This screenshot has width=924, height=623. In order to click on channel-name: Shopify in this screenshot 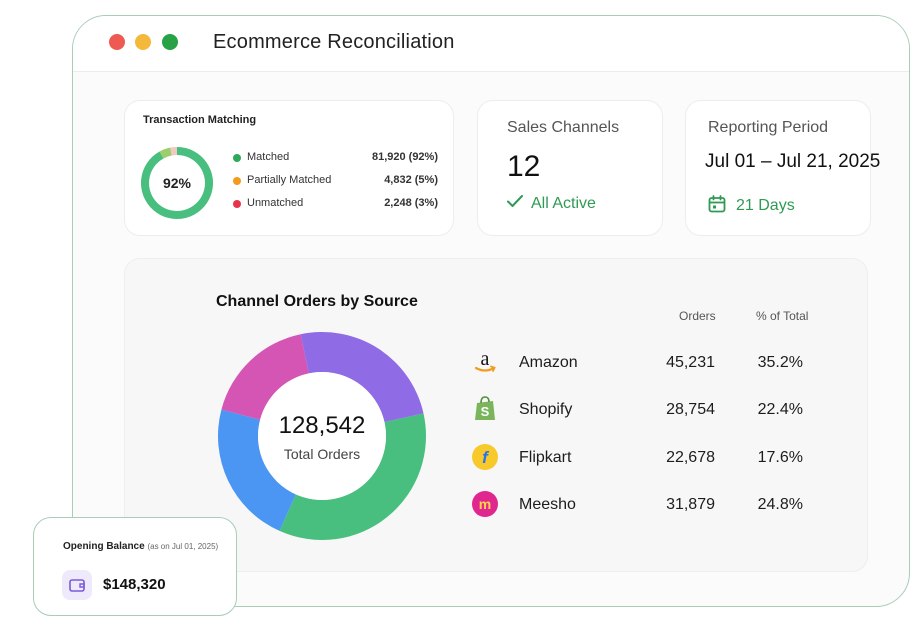, I will do `click(546, 409)`.